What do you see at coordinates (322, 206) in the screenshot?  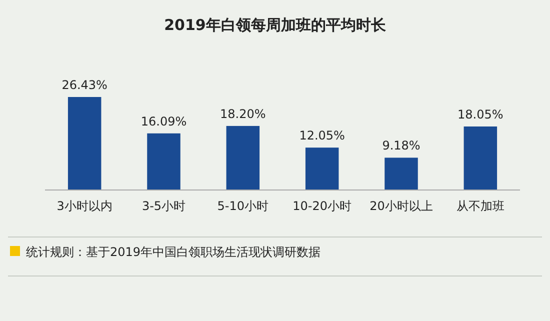 I see `x-tick-label: 10-20小时` at bounding box center [322, 206].